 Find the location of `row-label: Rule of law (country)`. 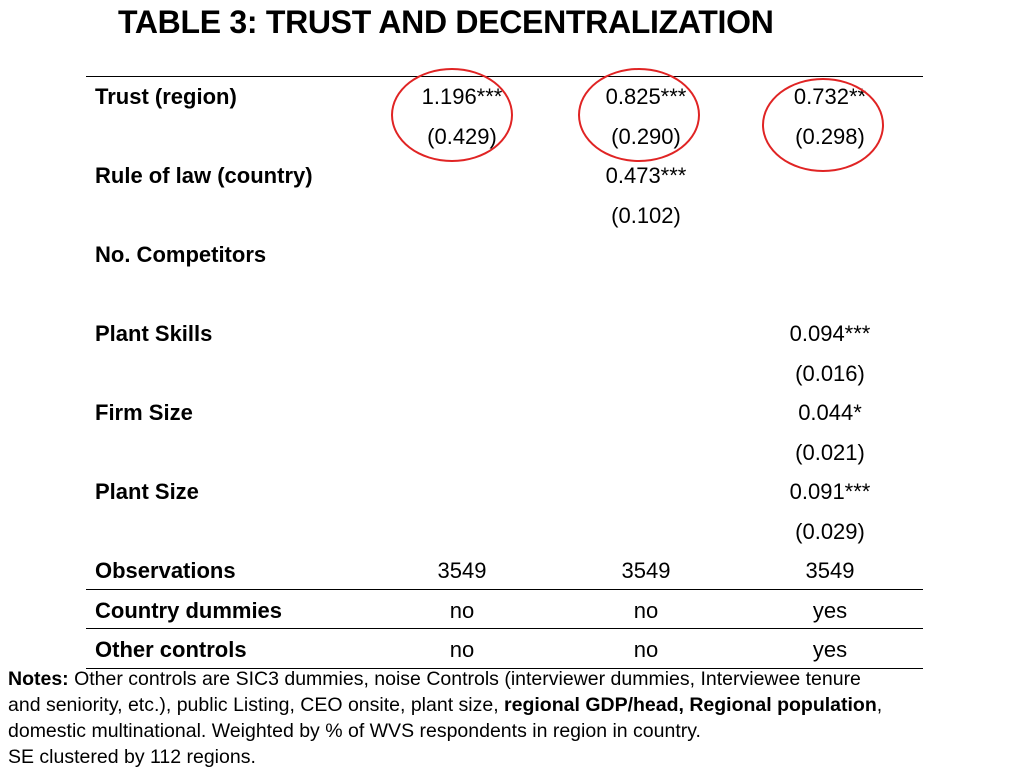

row-label: Rule of law (country) is located at coordinates (204, 175).